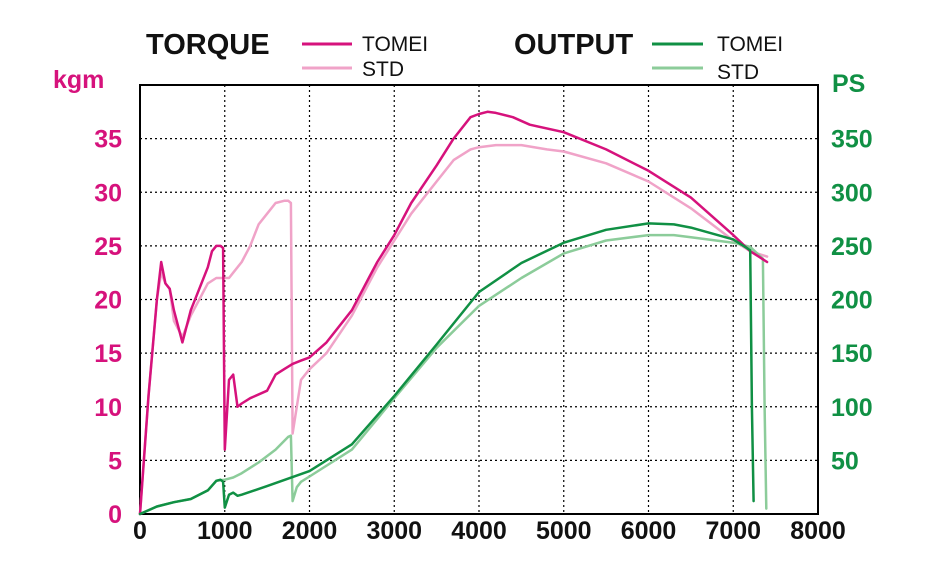 This screenshot has width=942, height=574. I want to click on legend-output-std-label: STD, so click(738, 72).